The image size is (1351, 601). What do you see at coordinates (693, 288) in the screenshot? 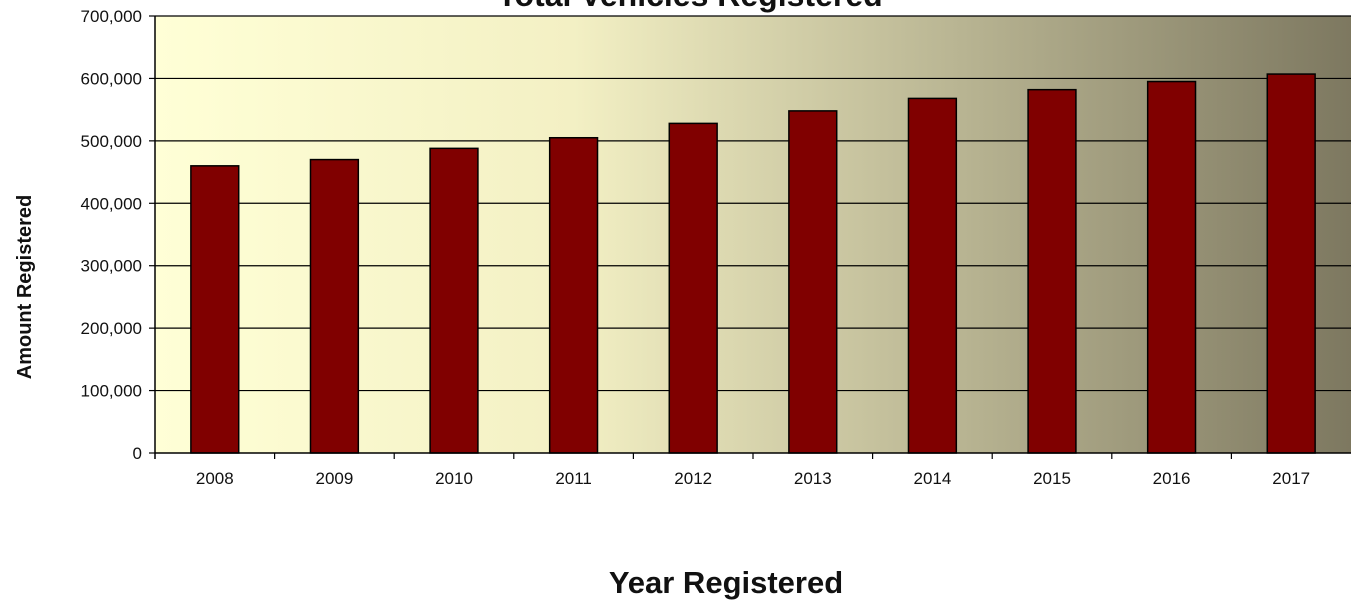
I see `bar-2012` at bounding box center [693, 288].